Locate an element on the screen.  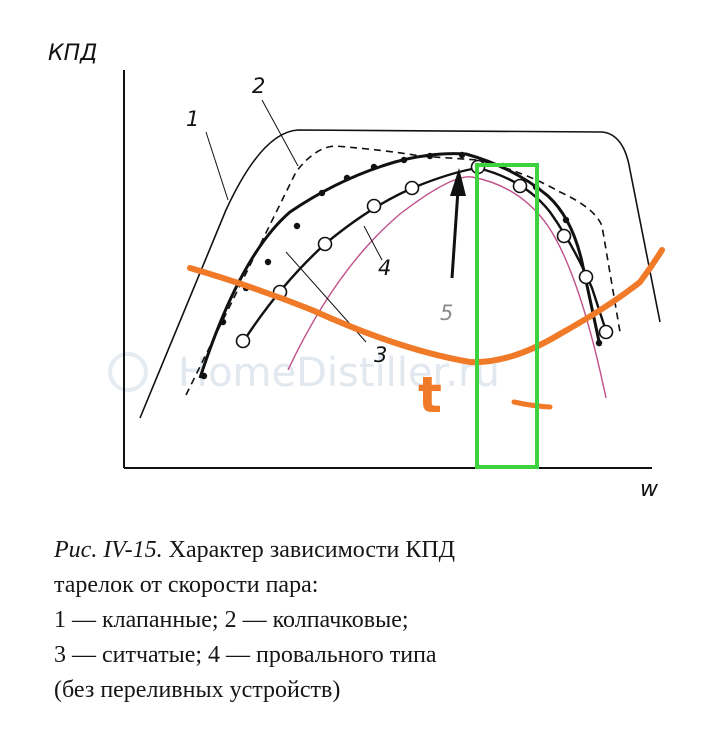
caption-line-1: Рис. IV-15. Характер зависимости КПД is located at coordinates (364, 550).